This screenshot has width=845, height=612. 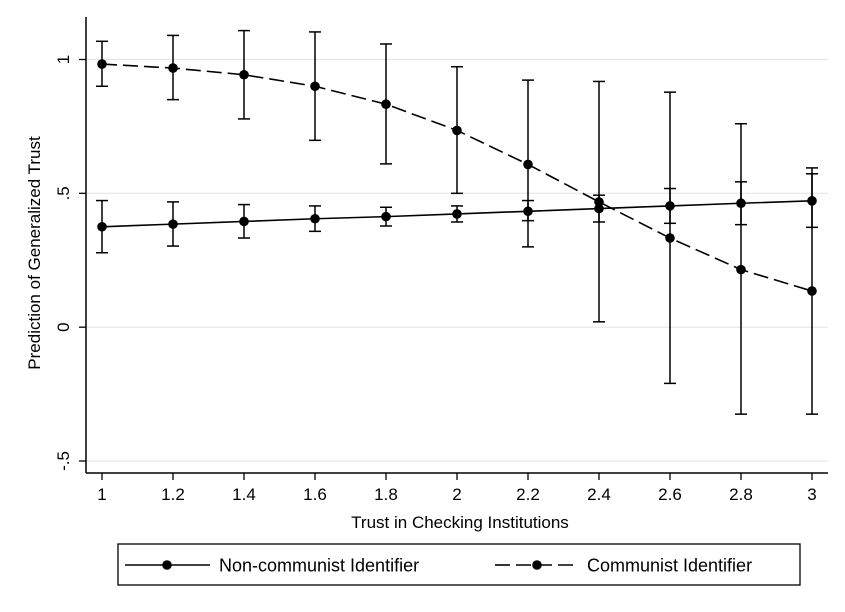 I want to click on legend-label: Non-communist Identifier, so click(x=319, y=566).